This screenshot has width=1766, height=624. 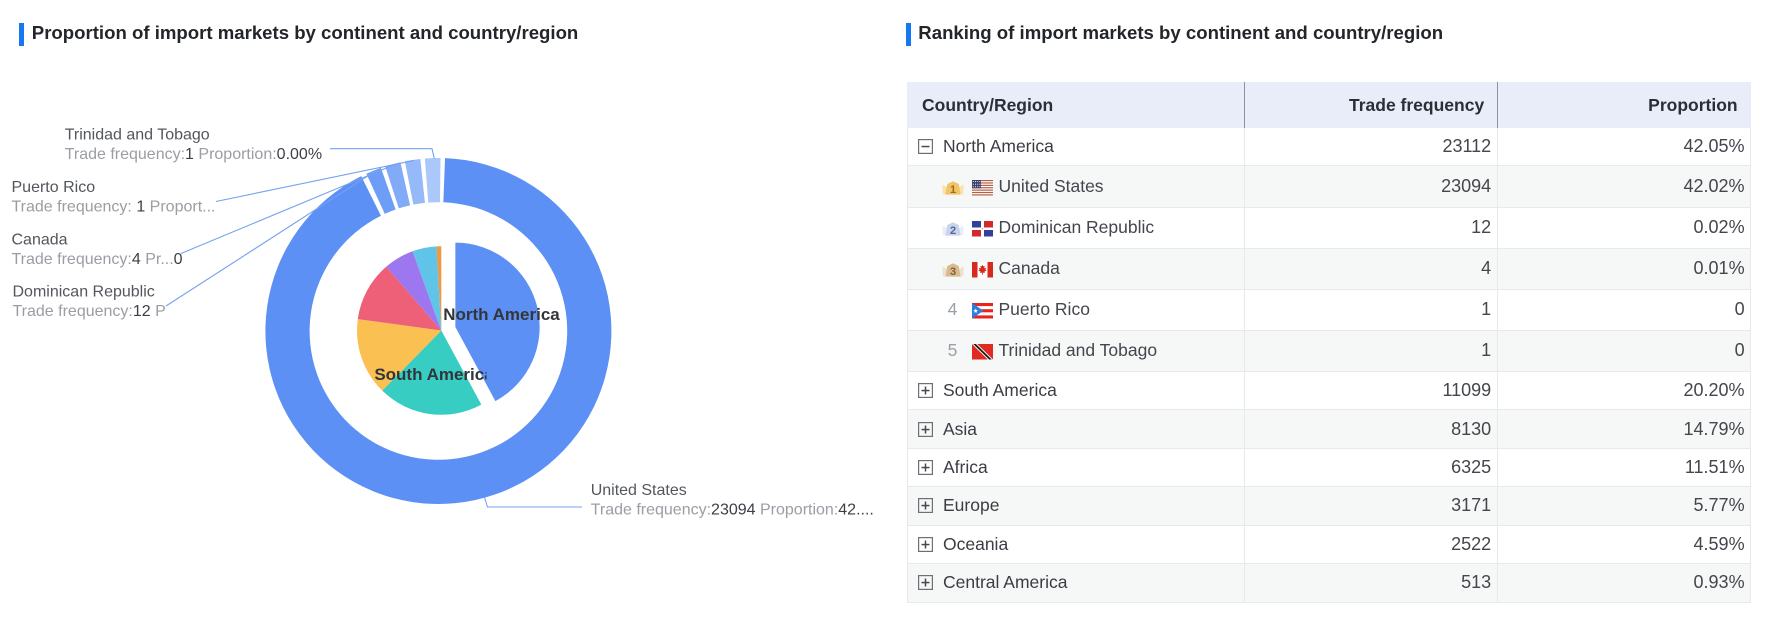 What do you see at coordinates (952, 231) in the screenshot?
I see `svg-text: 2` at bounding box center [952, 231].